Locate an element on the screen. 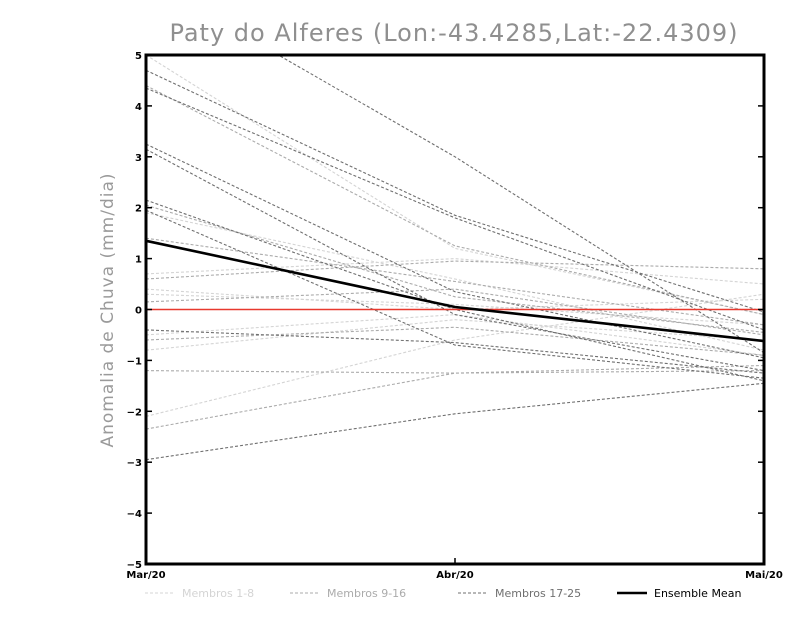  y-tick-label: −5 is located at coordinates (134, 565).